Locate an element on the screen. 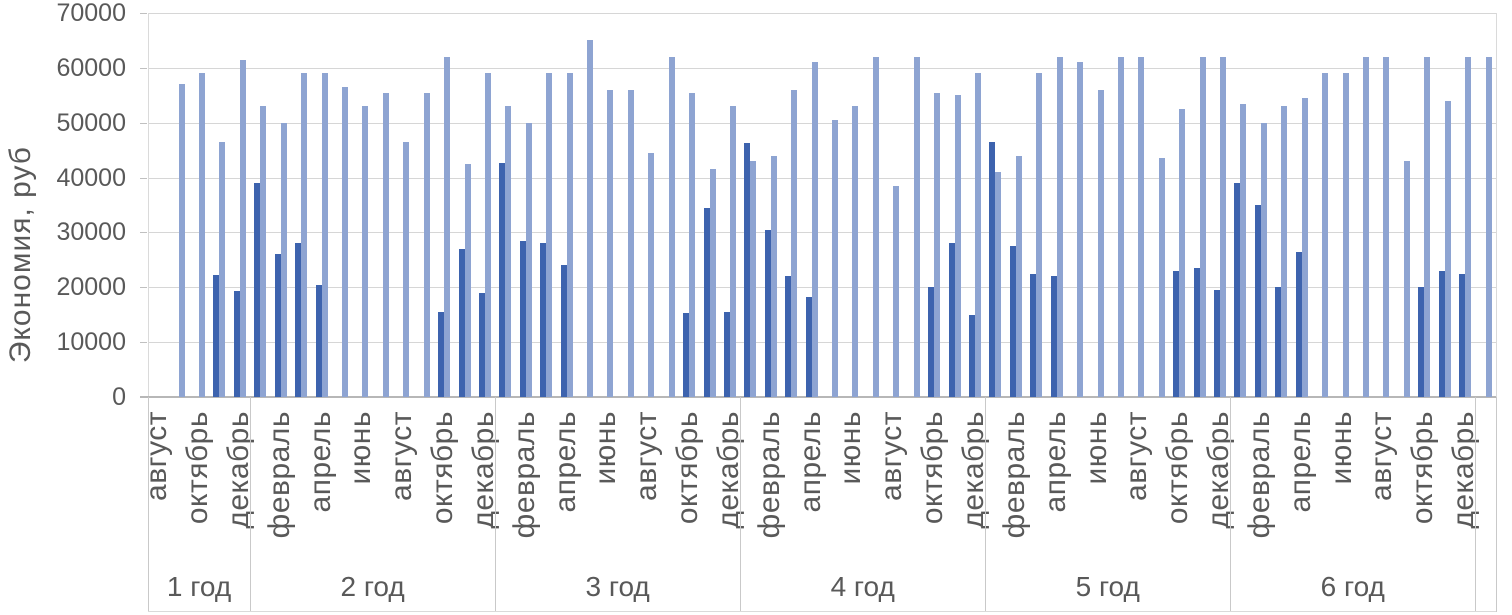 The width and height of the screenshot is (1512, 615). y-tick-label: 0 is located at coordinates (119, 397).